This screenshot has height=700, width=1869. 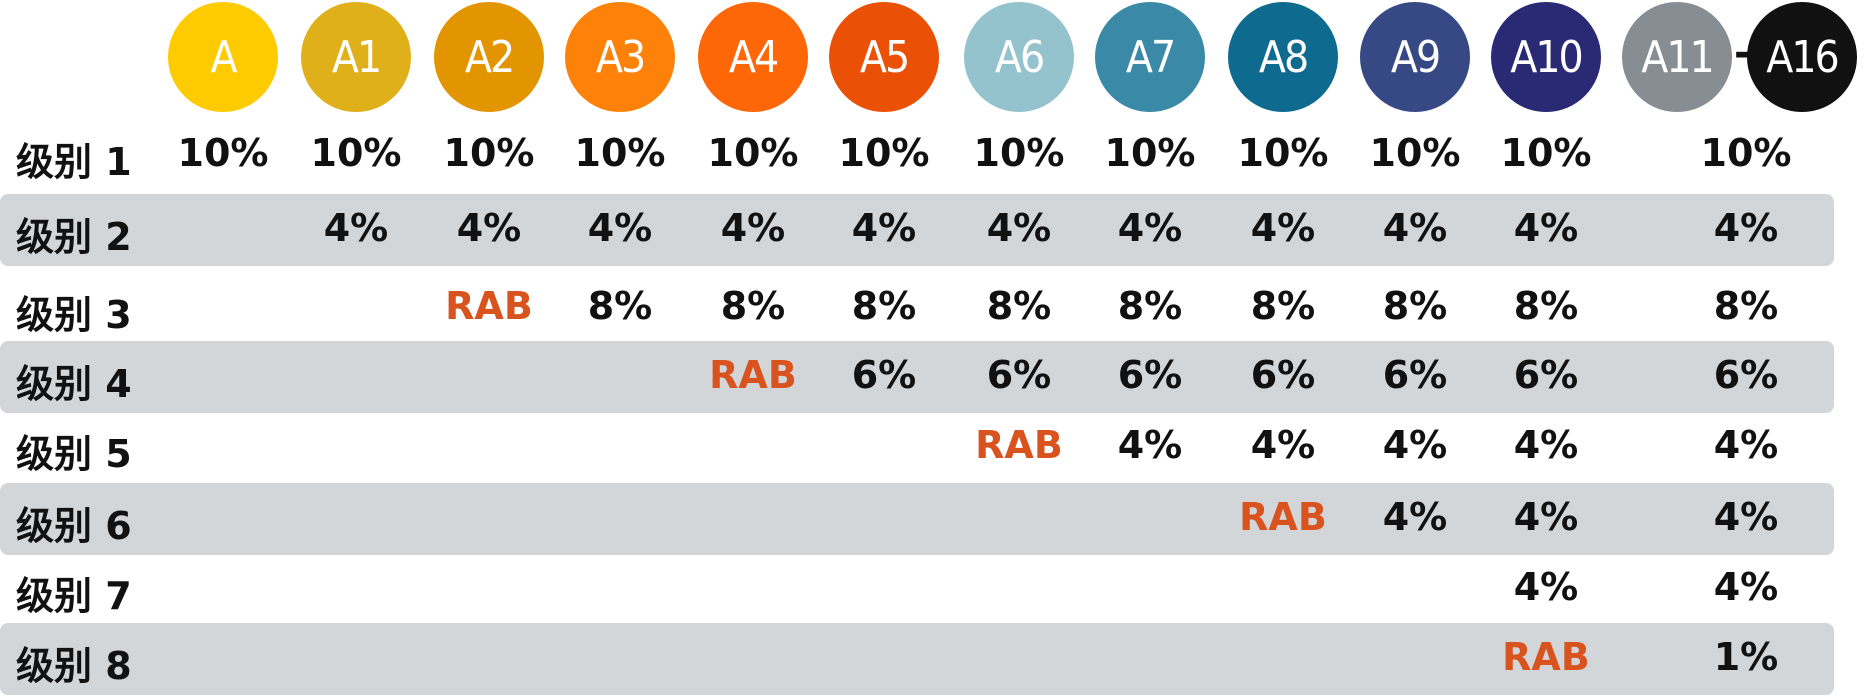 I want to click on row-label: 级别 7, so click(x=74, y=596).